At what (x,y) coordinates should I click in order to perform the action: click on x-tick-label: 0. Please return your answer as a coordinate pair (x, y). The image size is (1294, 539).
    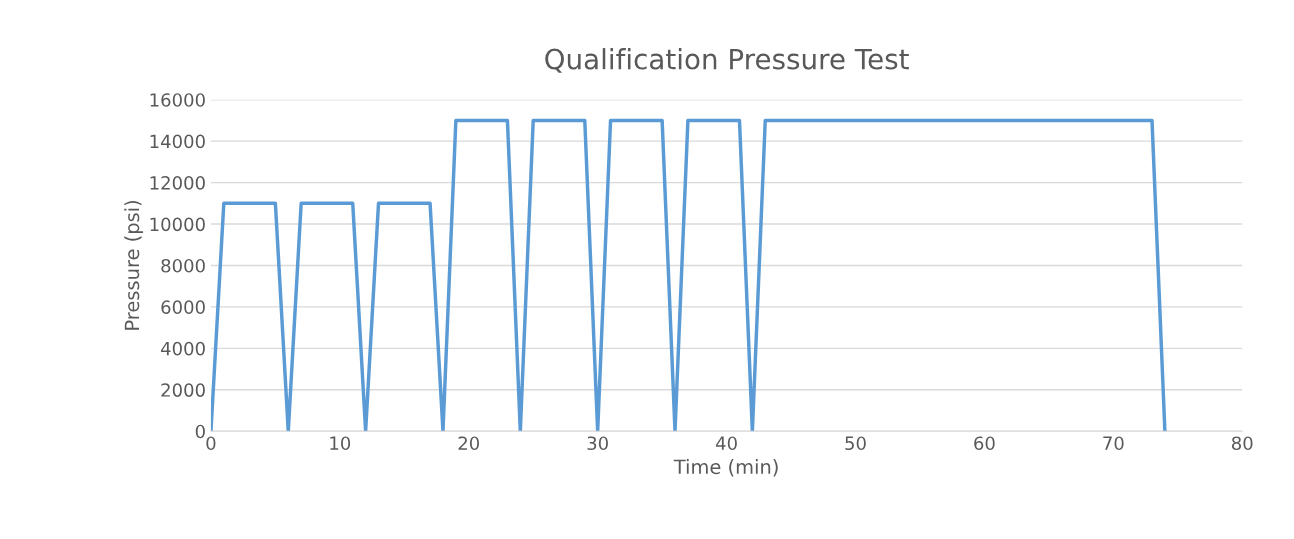
    Looking at the image, I should click on (211, 443).